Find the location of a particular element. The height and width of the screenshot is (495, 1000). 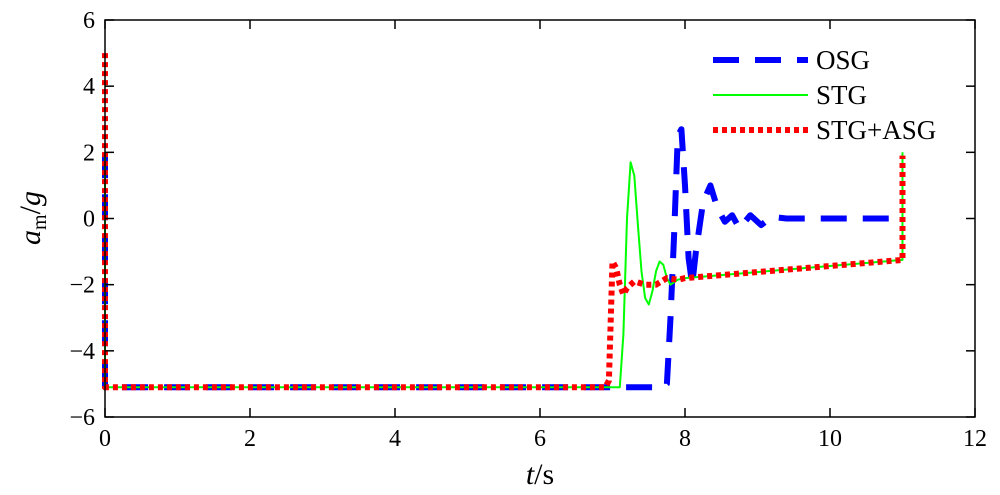

y-tick-label: 0 is located at coordinates (89, 220).